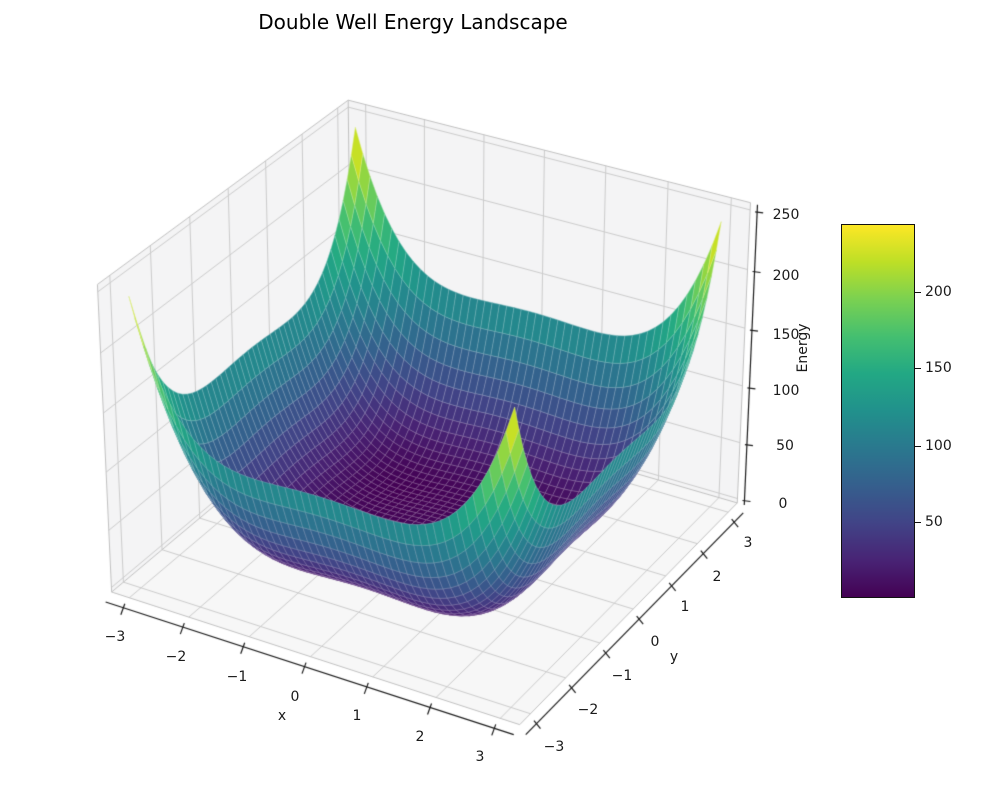 Image resolution: width=1000 pixels, height=800 pixels. What do you see at coordinates (786, 276) in the screenshot?
I see `z-tick-label: 200` at bounding box center [786, 276].